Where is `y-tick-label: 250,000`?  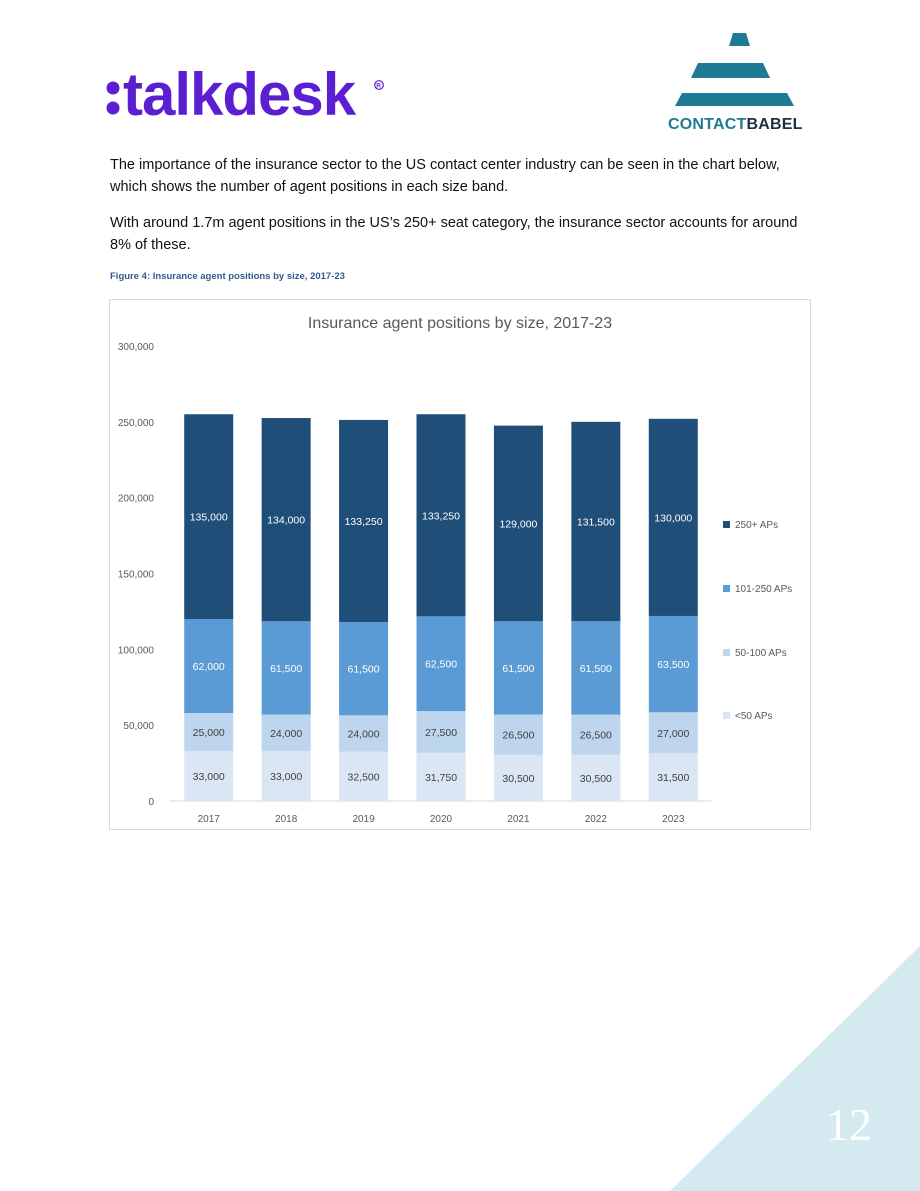 y-tick-label: 250,000 is located at coordinates (136, 423).